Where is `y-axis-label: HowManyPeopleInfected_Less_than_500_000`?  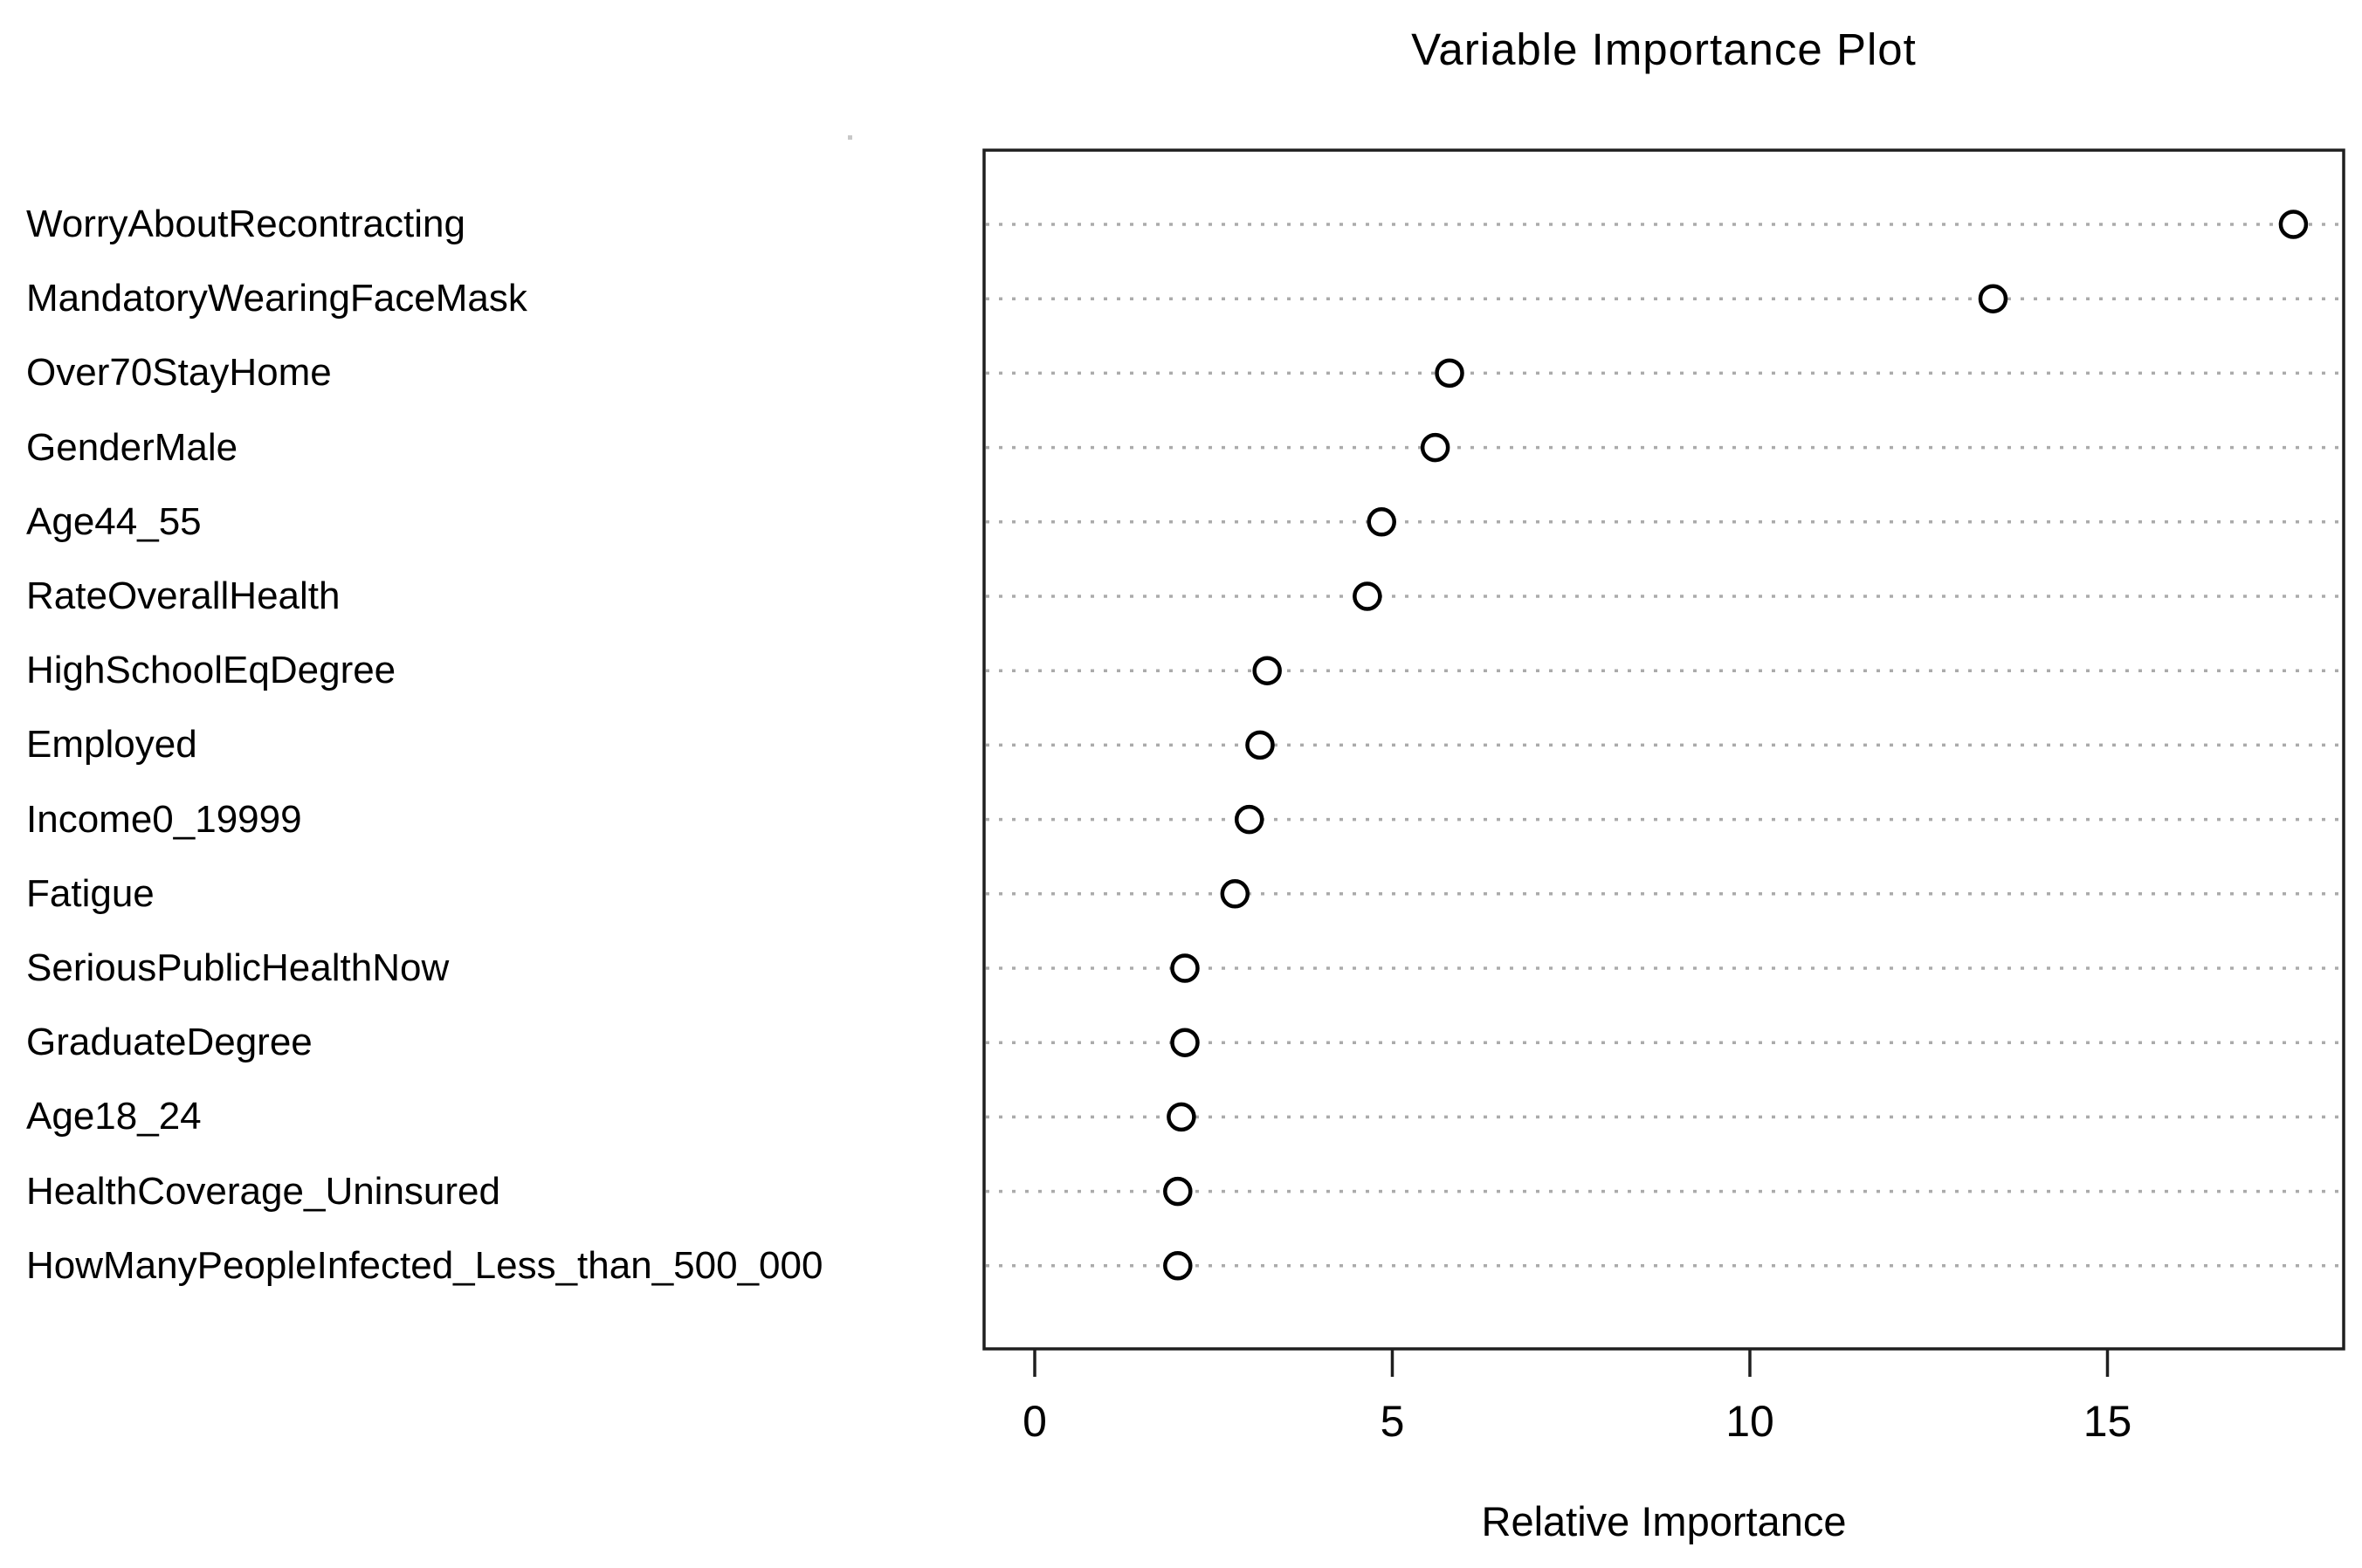
y-axis-label: HowManyPeopleInfected_Less_than_500_000 is located at coordinates (424, 1265).